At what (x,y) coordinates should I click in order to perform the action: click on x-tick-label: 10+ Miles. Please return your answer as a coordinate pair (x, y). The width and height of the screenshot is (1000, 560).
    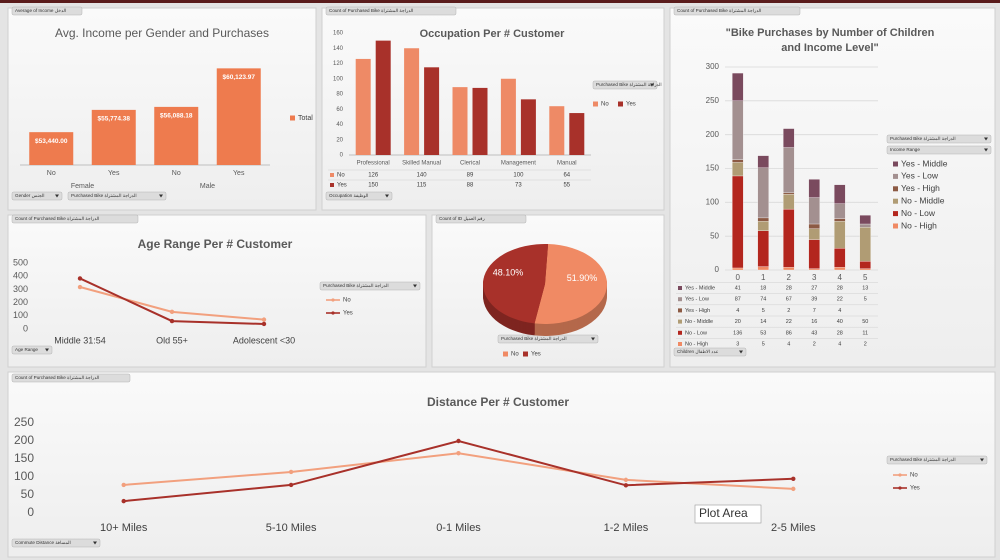
    Looking at the image, I should click on (124, 528).